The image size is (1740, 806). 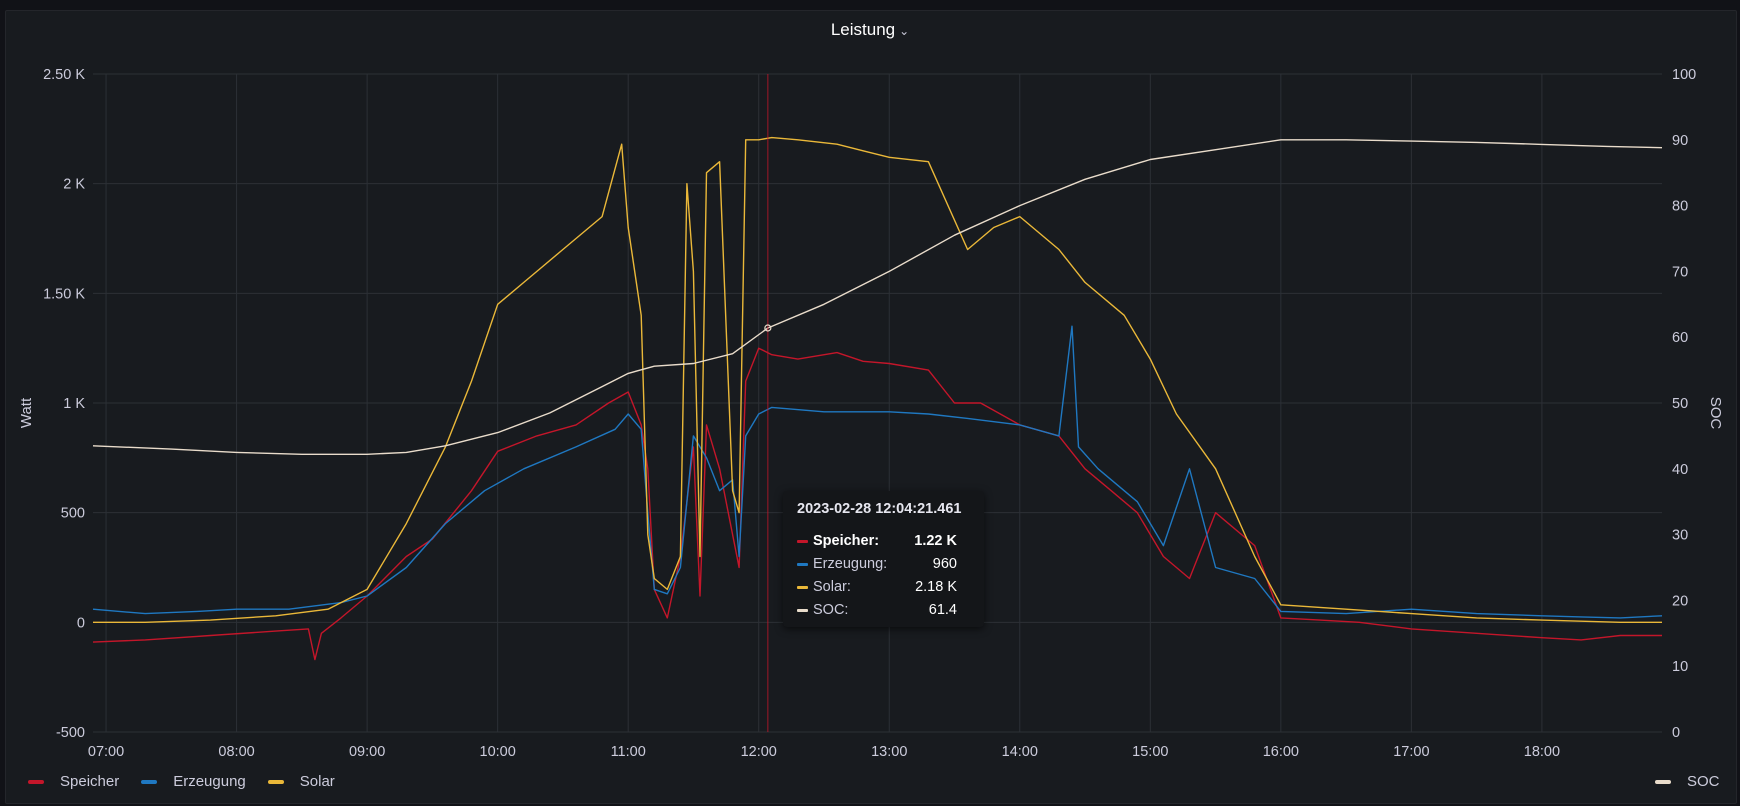 What do you see at coordinates (26, 412) in the screenshot?
I see `y-left-label: Watt` at bounding box center [26, 412].